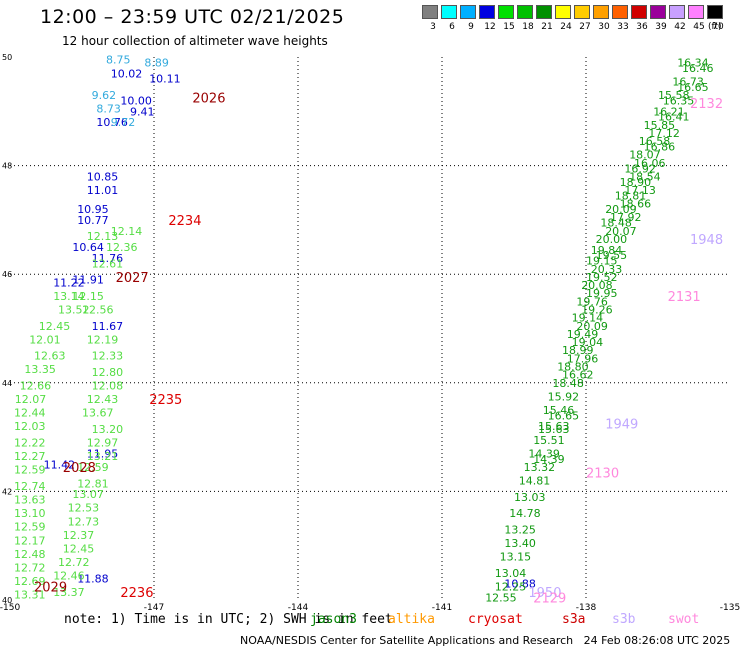 The image size is (740, 650). Describe the element at coordinates (98, 309) in the screenshot. I see `wave-height-value: 12.56` at that location.